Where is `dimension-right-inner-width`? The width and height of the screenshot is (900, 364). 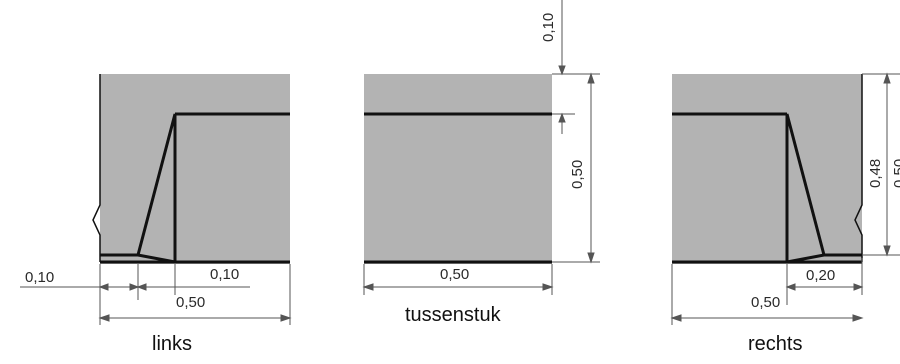 dimension-right-inner-width is located at coordinates (824, 276).